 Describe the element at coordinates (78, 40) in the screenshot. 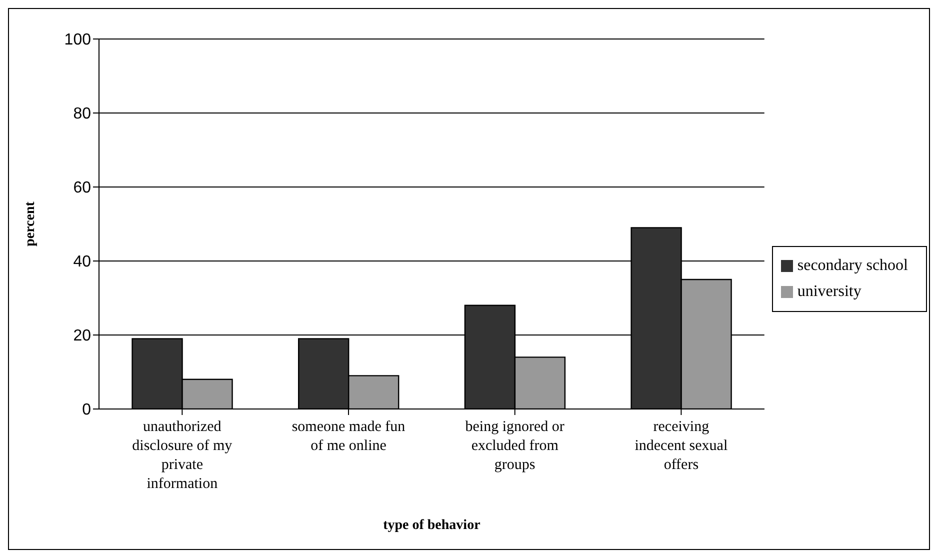

I see `y-tick-label: 100` at that location.